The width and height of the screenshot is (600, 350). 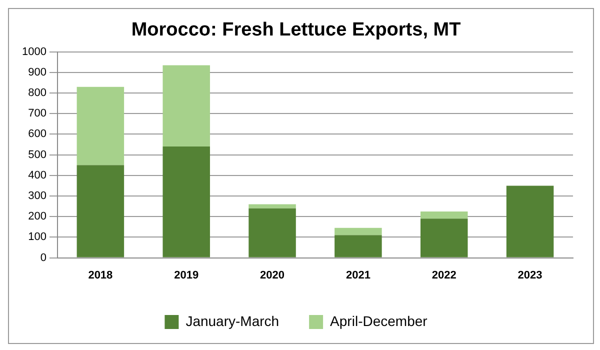 I want to click on y-tick-label: 600, so click(x=37, y=134).